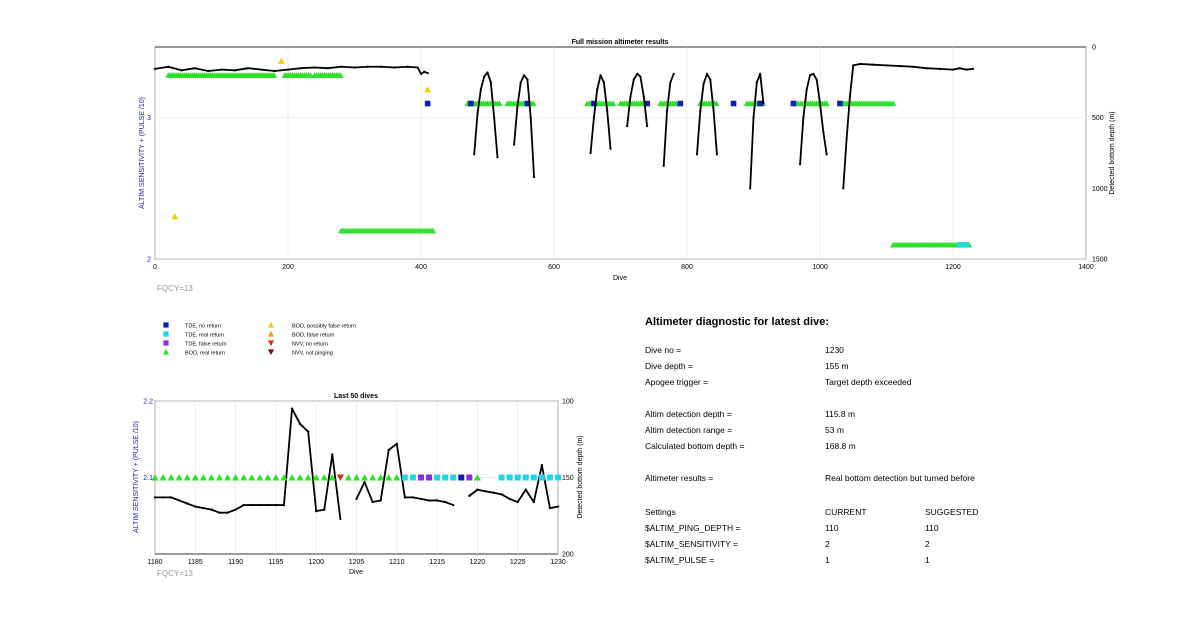  What do you see at coordinates (1100, 189) in the screenshot?
I see `main-right-tick-label: 1000` at bounding box center [1100, 189].